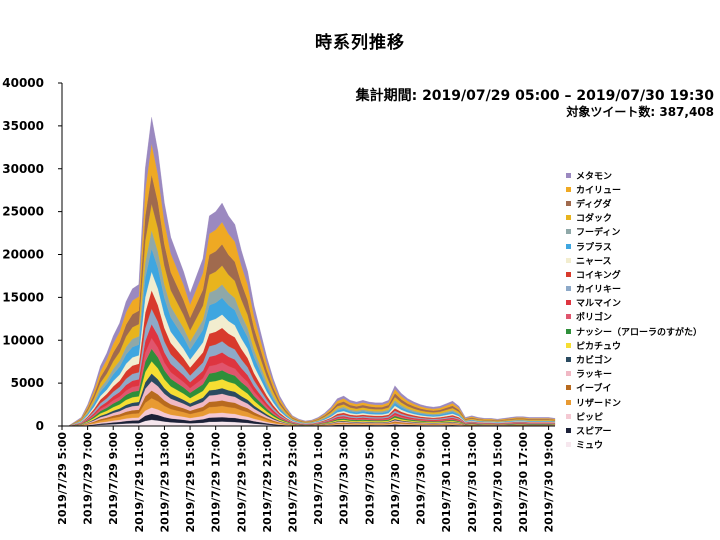 This screenshot has width=720, height=540. Describe the element at coordinates (549, 482) in the screenshot. I see `x-tick-label: 2019/7/30 19:00` at that location.